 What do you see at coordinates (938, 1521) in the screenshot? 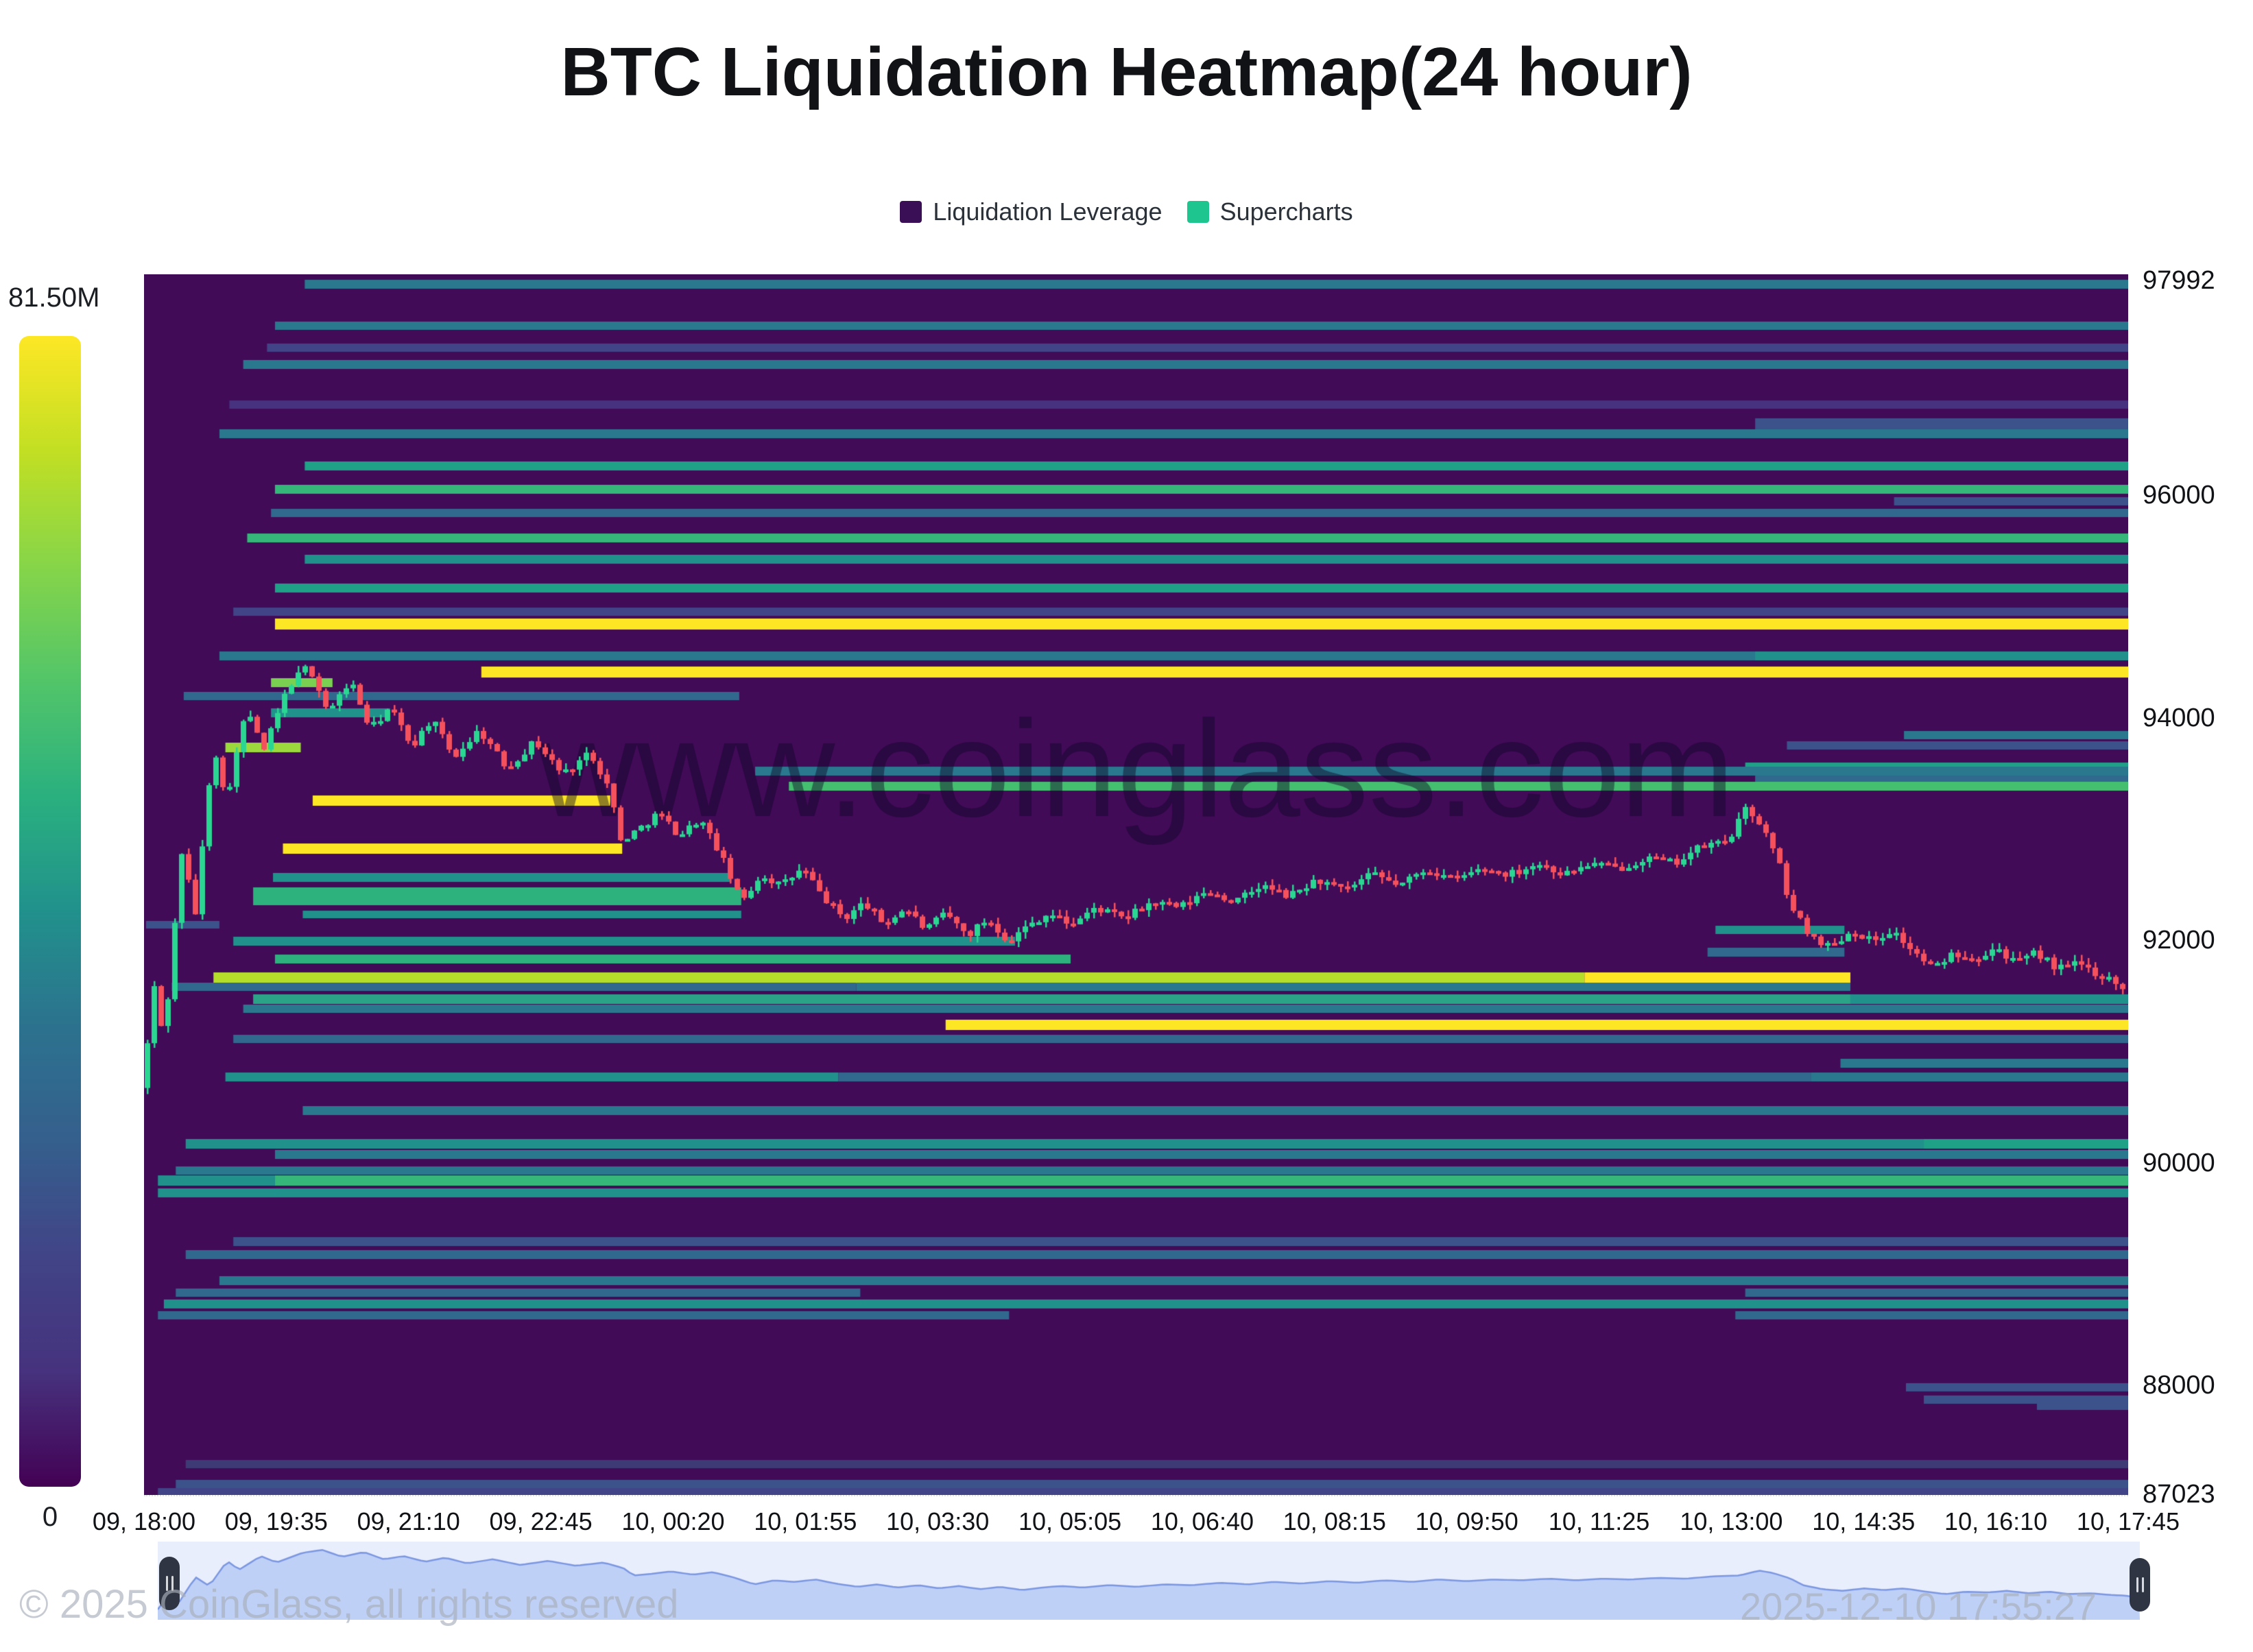
I see `x-axis-label-6: 10, 03:30` at bounding box center [938, 1521].